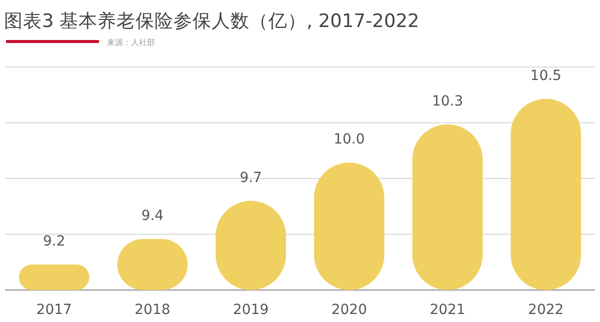 The width and height of the screenshot is (600, 322). Describe the element at coordinates (349, 140) in the screenshot. I see `data-label: 10.0` at that location.